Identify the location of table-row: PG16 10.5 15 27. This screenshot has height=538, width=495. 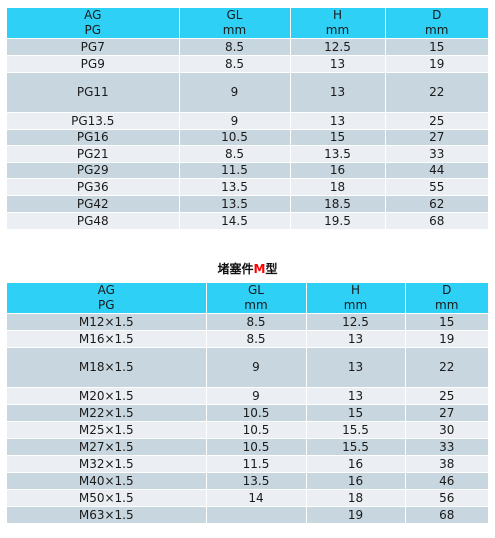
(247, 137).